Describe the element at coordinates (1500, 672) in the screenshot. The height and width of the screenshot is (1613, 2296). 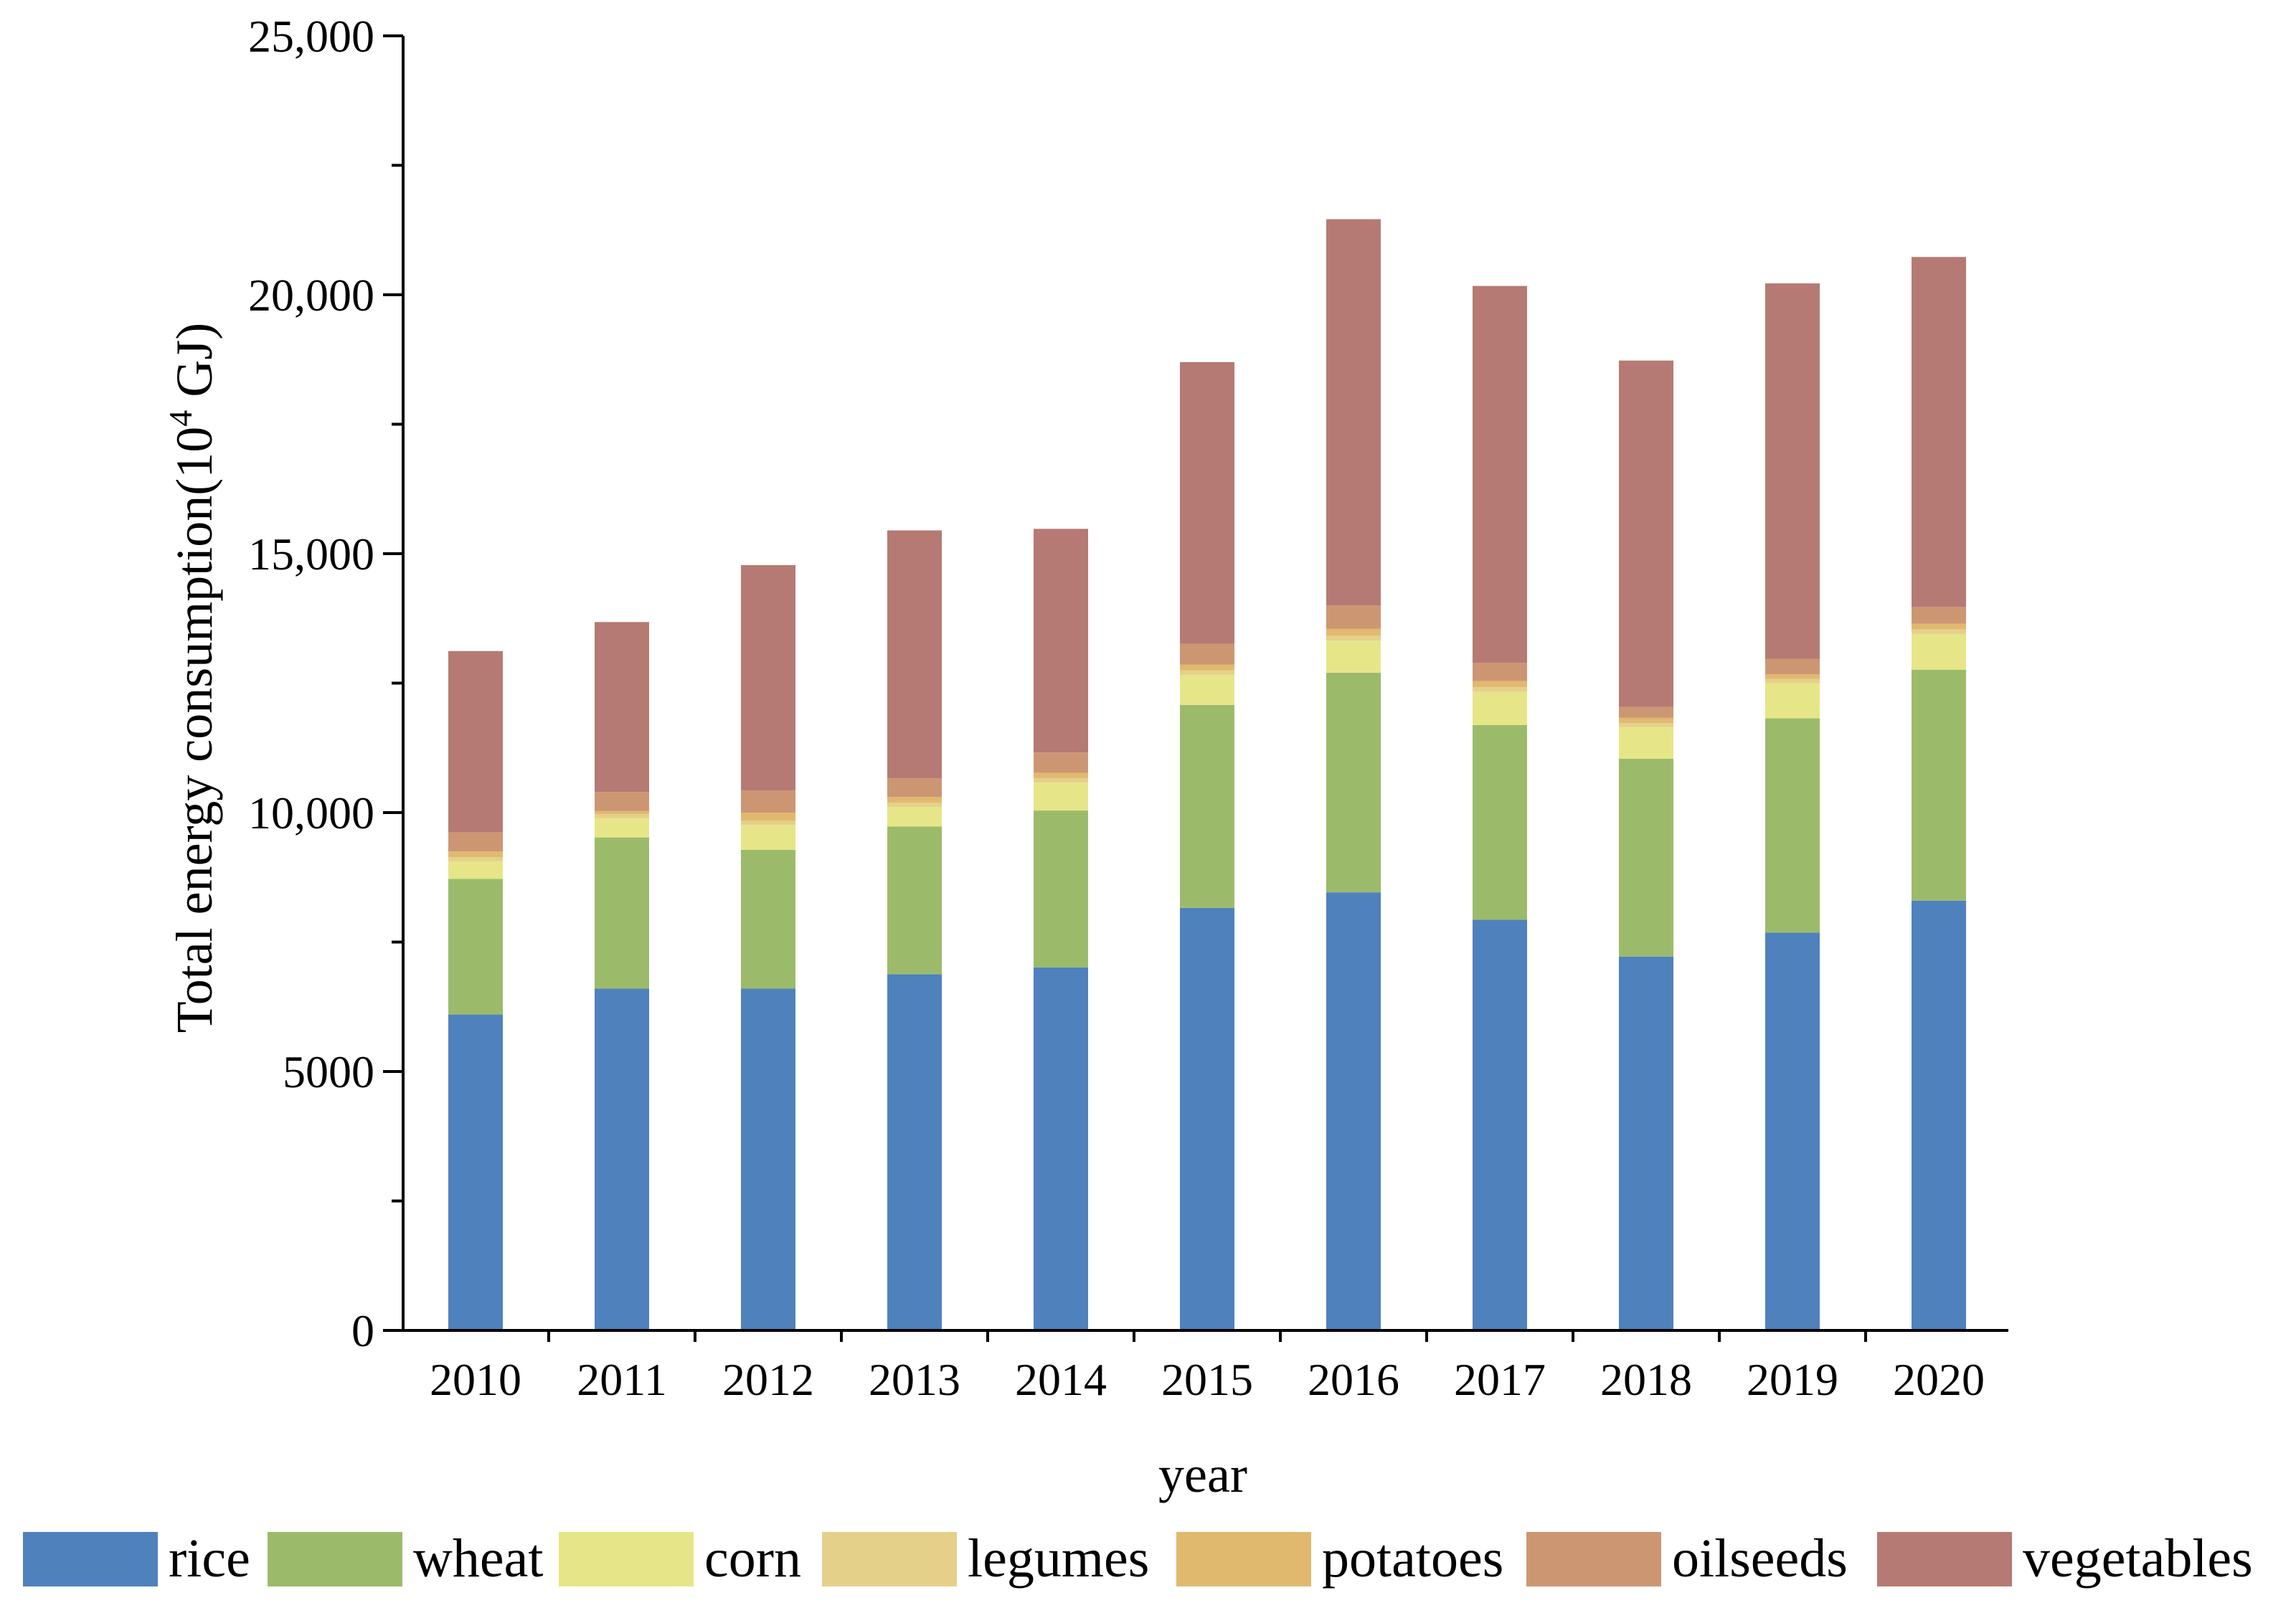
I see `bar-oilseeds-2017` at that location.